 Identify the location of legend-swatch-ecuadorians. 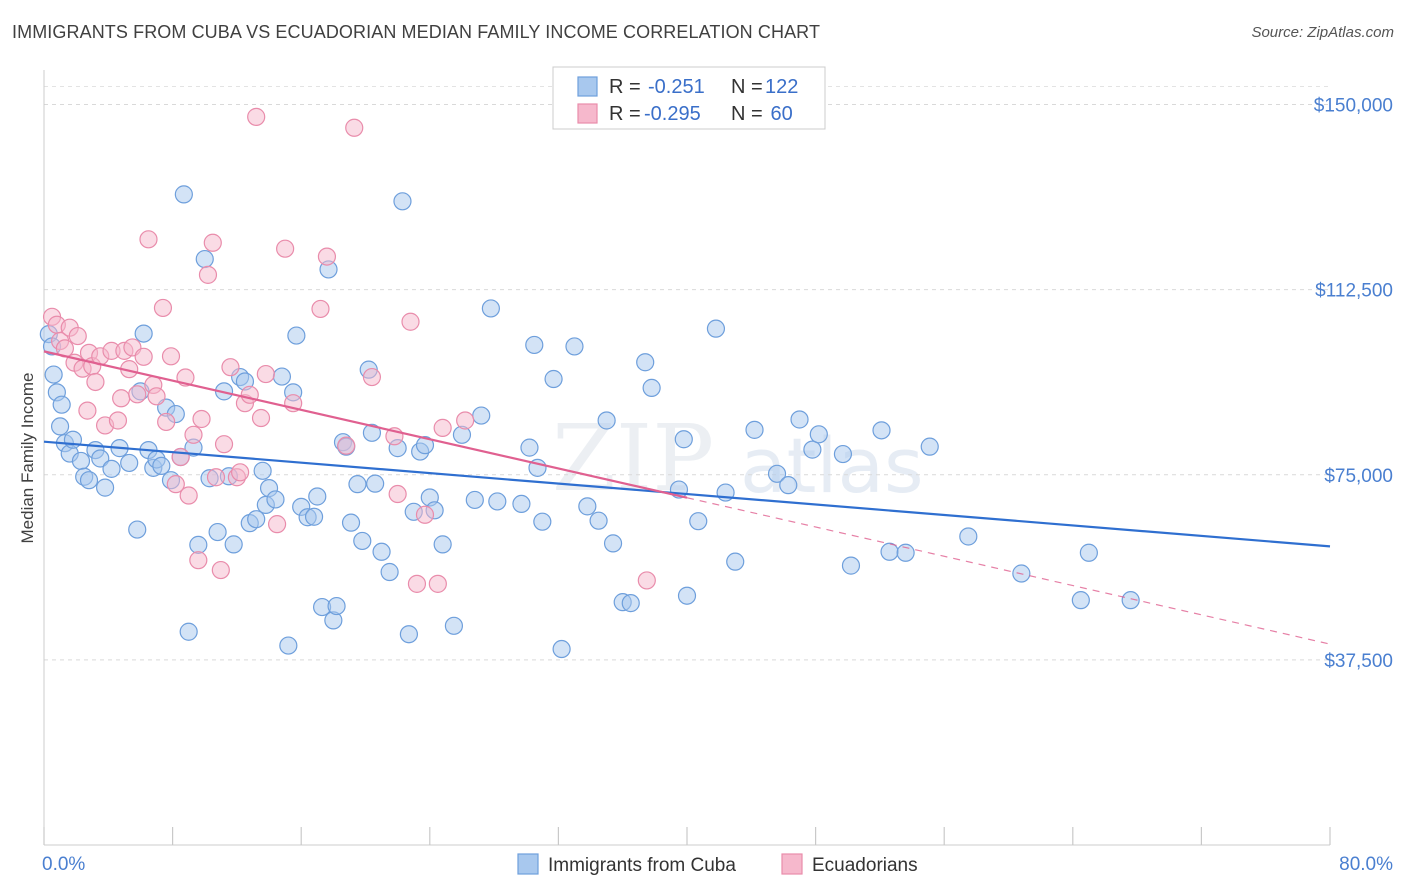
(587, 113).